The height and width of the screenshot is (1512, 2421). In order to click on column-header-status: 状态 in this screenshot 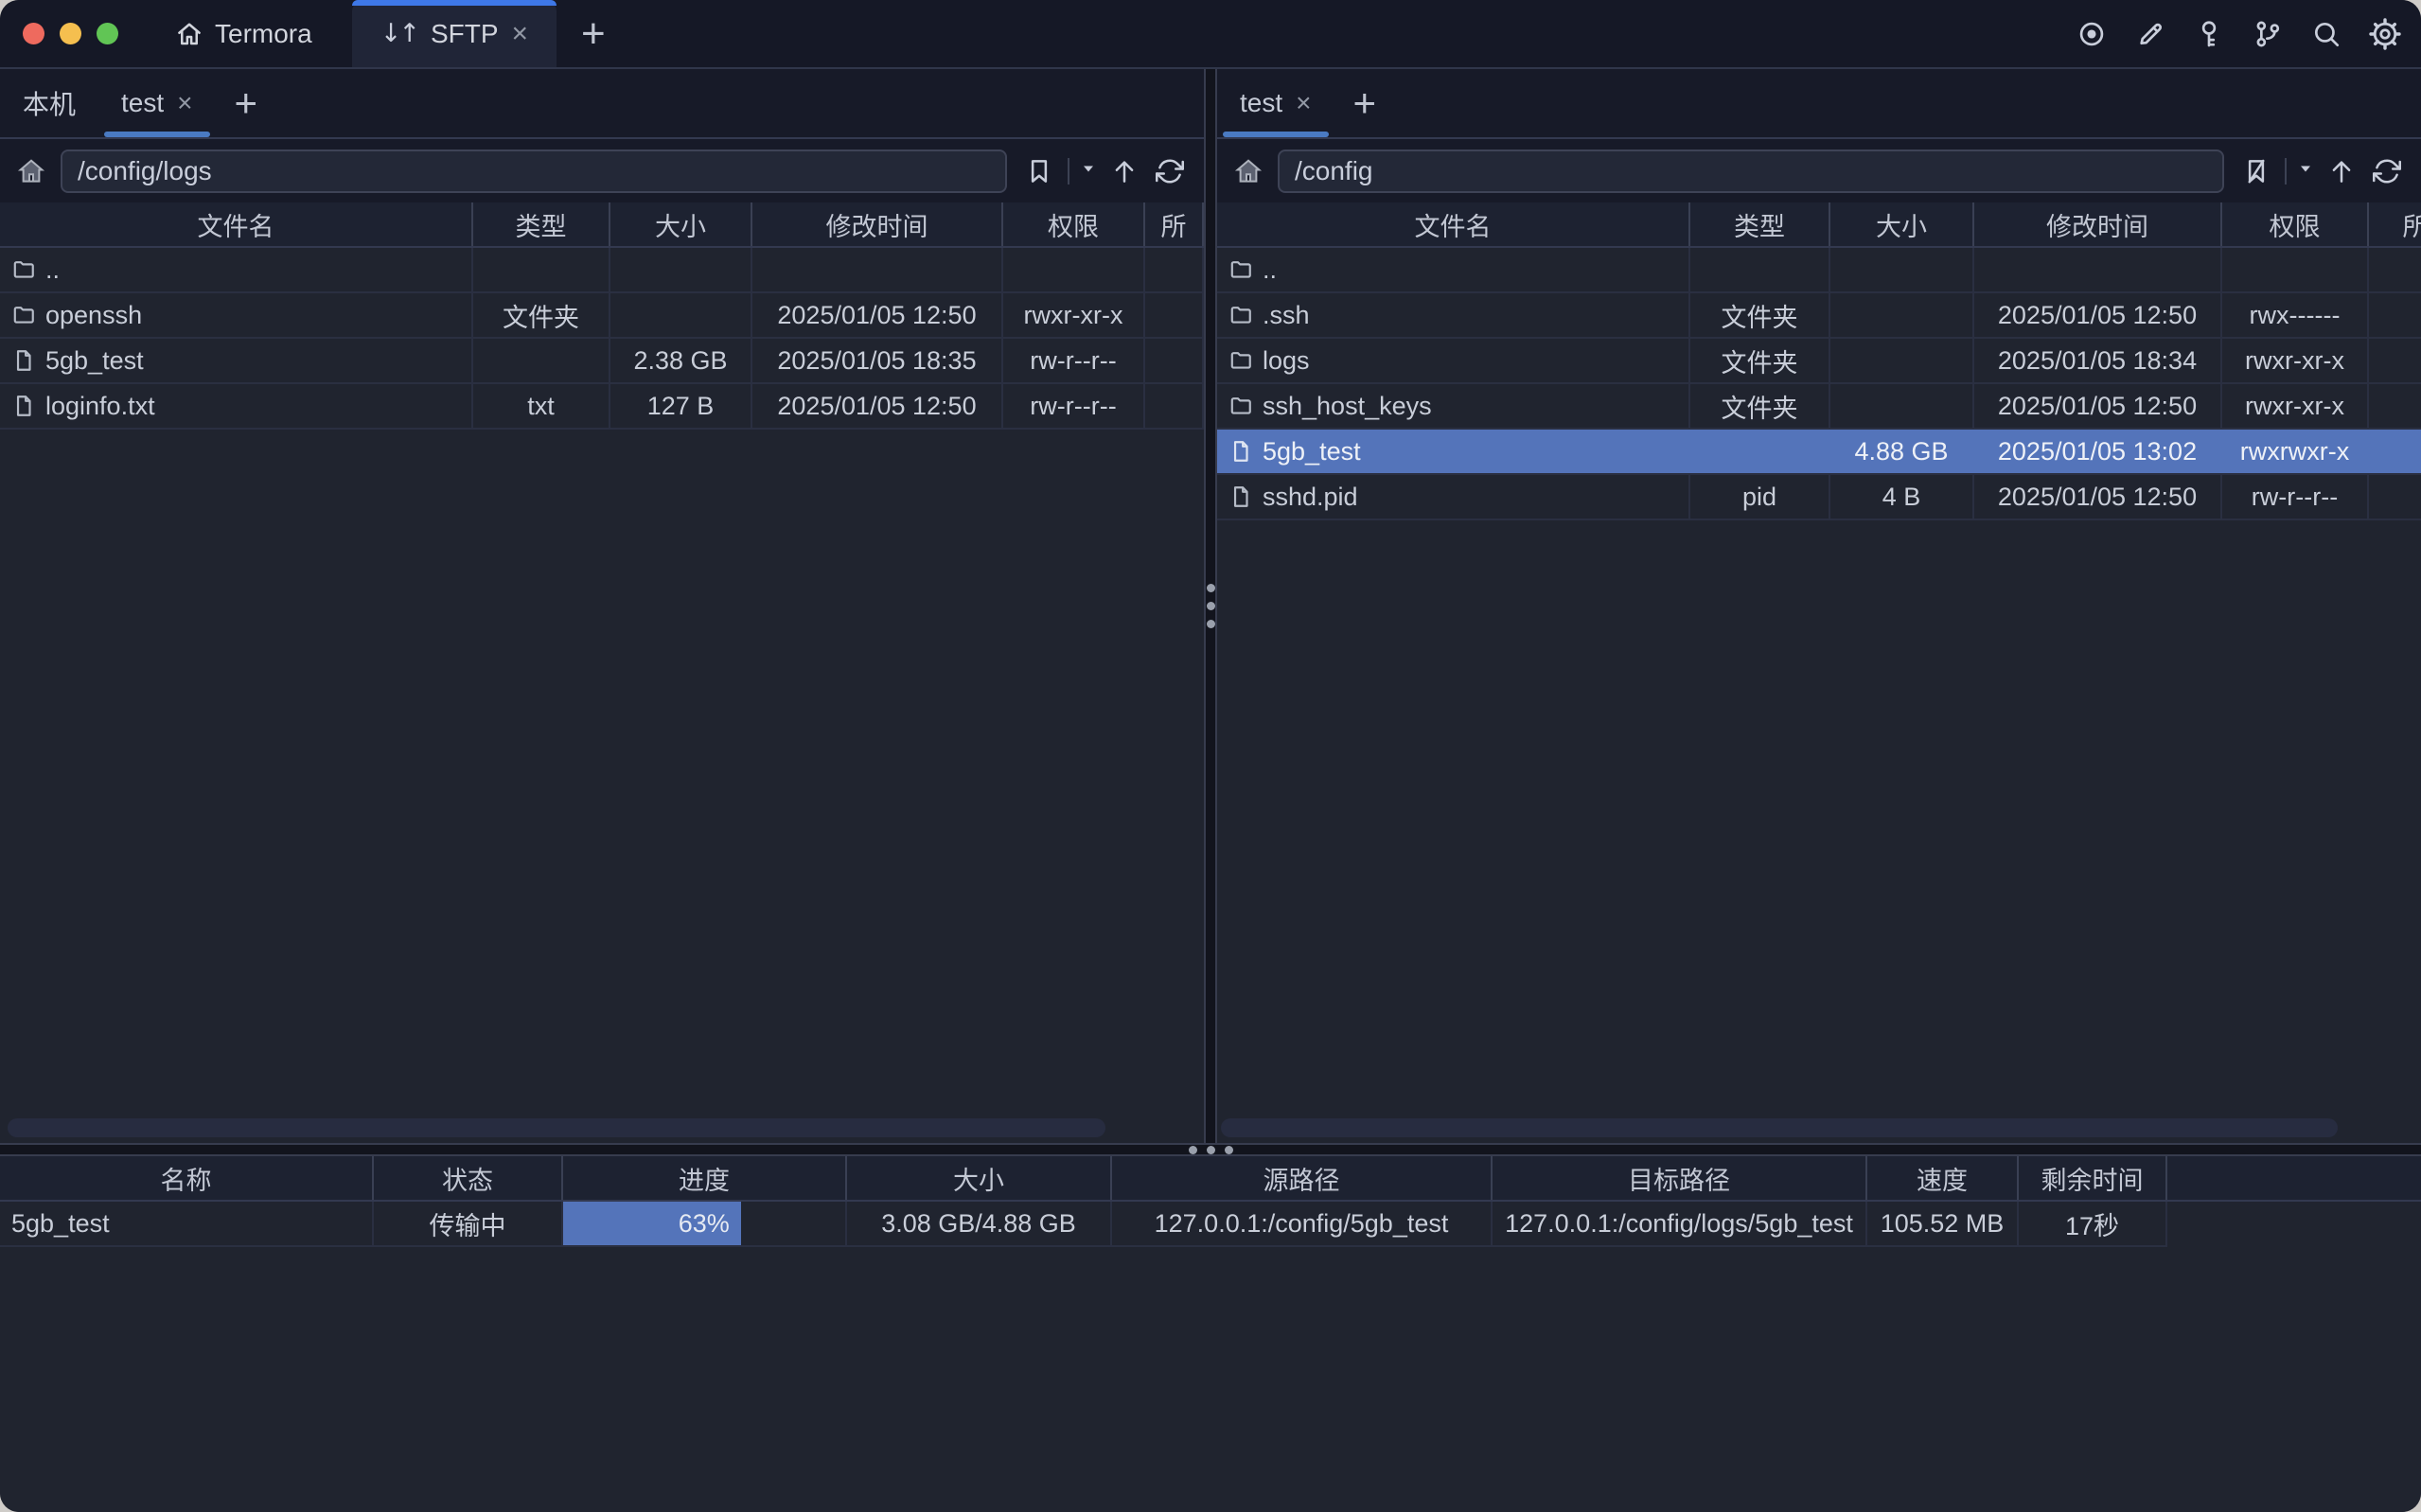, I will do `click(468, 1178)`.